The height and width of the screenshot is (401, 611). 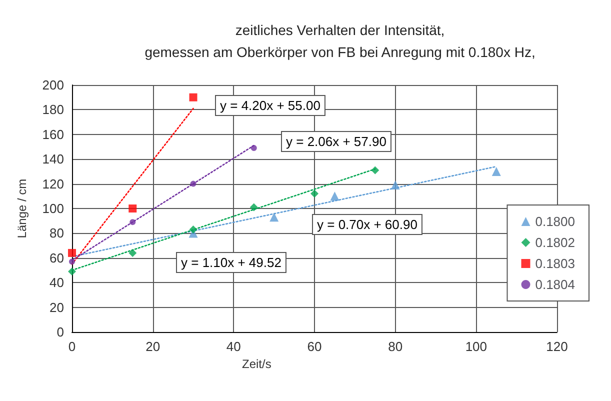 What do you see at coordinates (53, 85) in the screenshot?
I see `y-tick-label: 200` at bounding box center [53, 85].